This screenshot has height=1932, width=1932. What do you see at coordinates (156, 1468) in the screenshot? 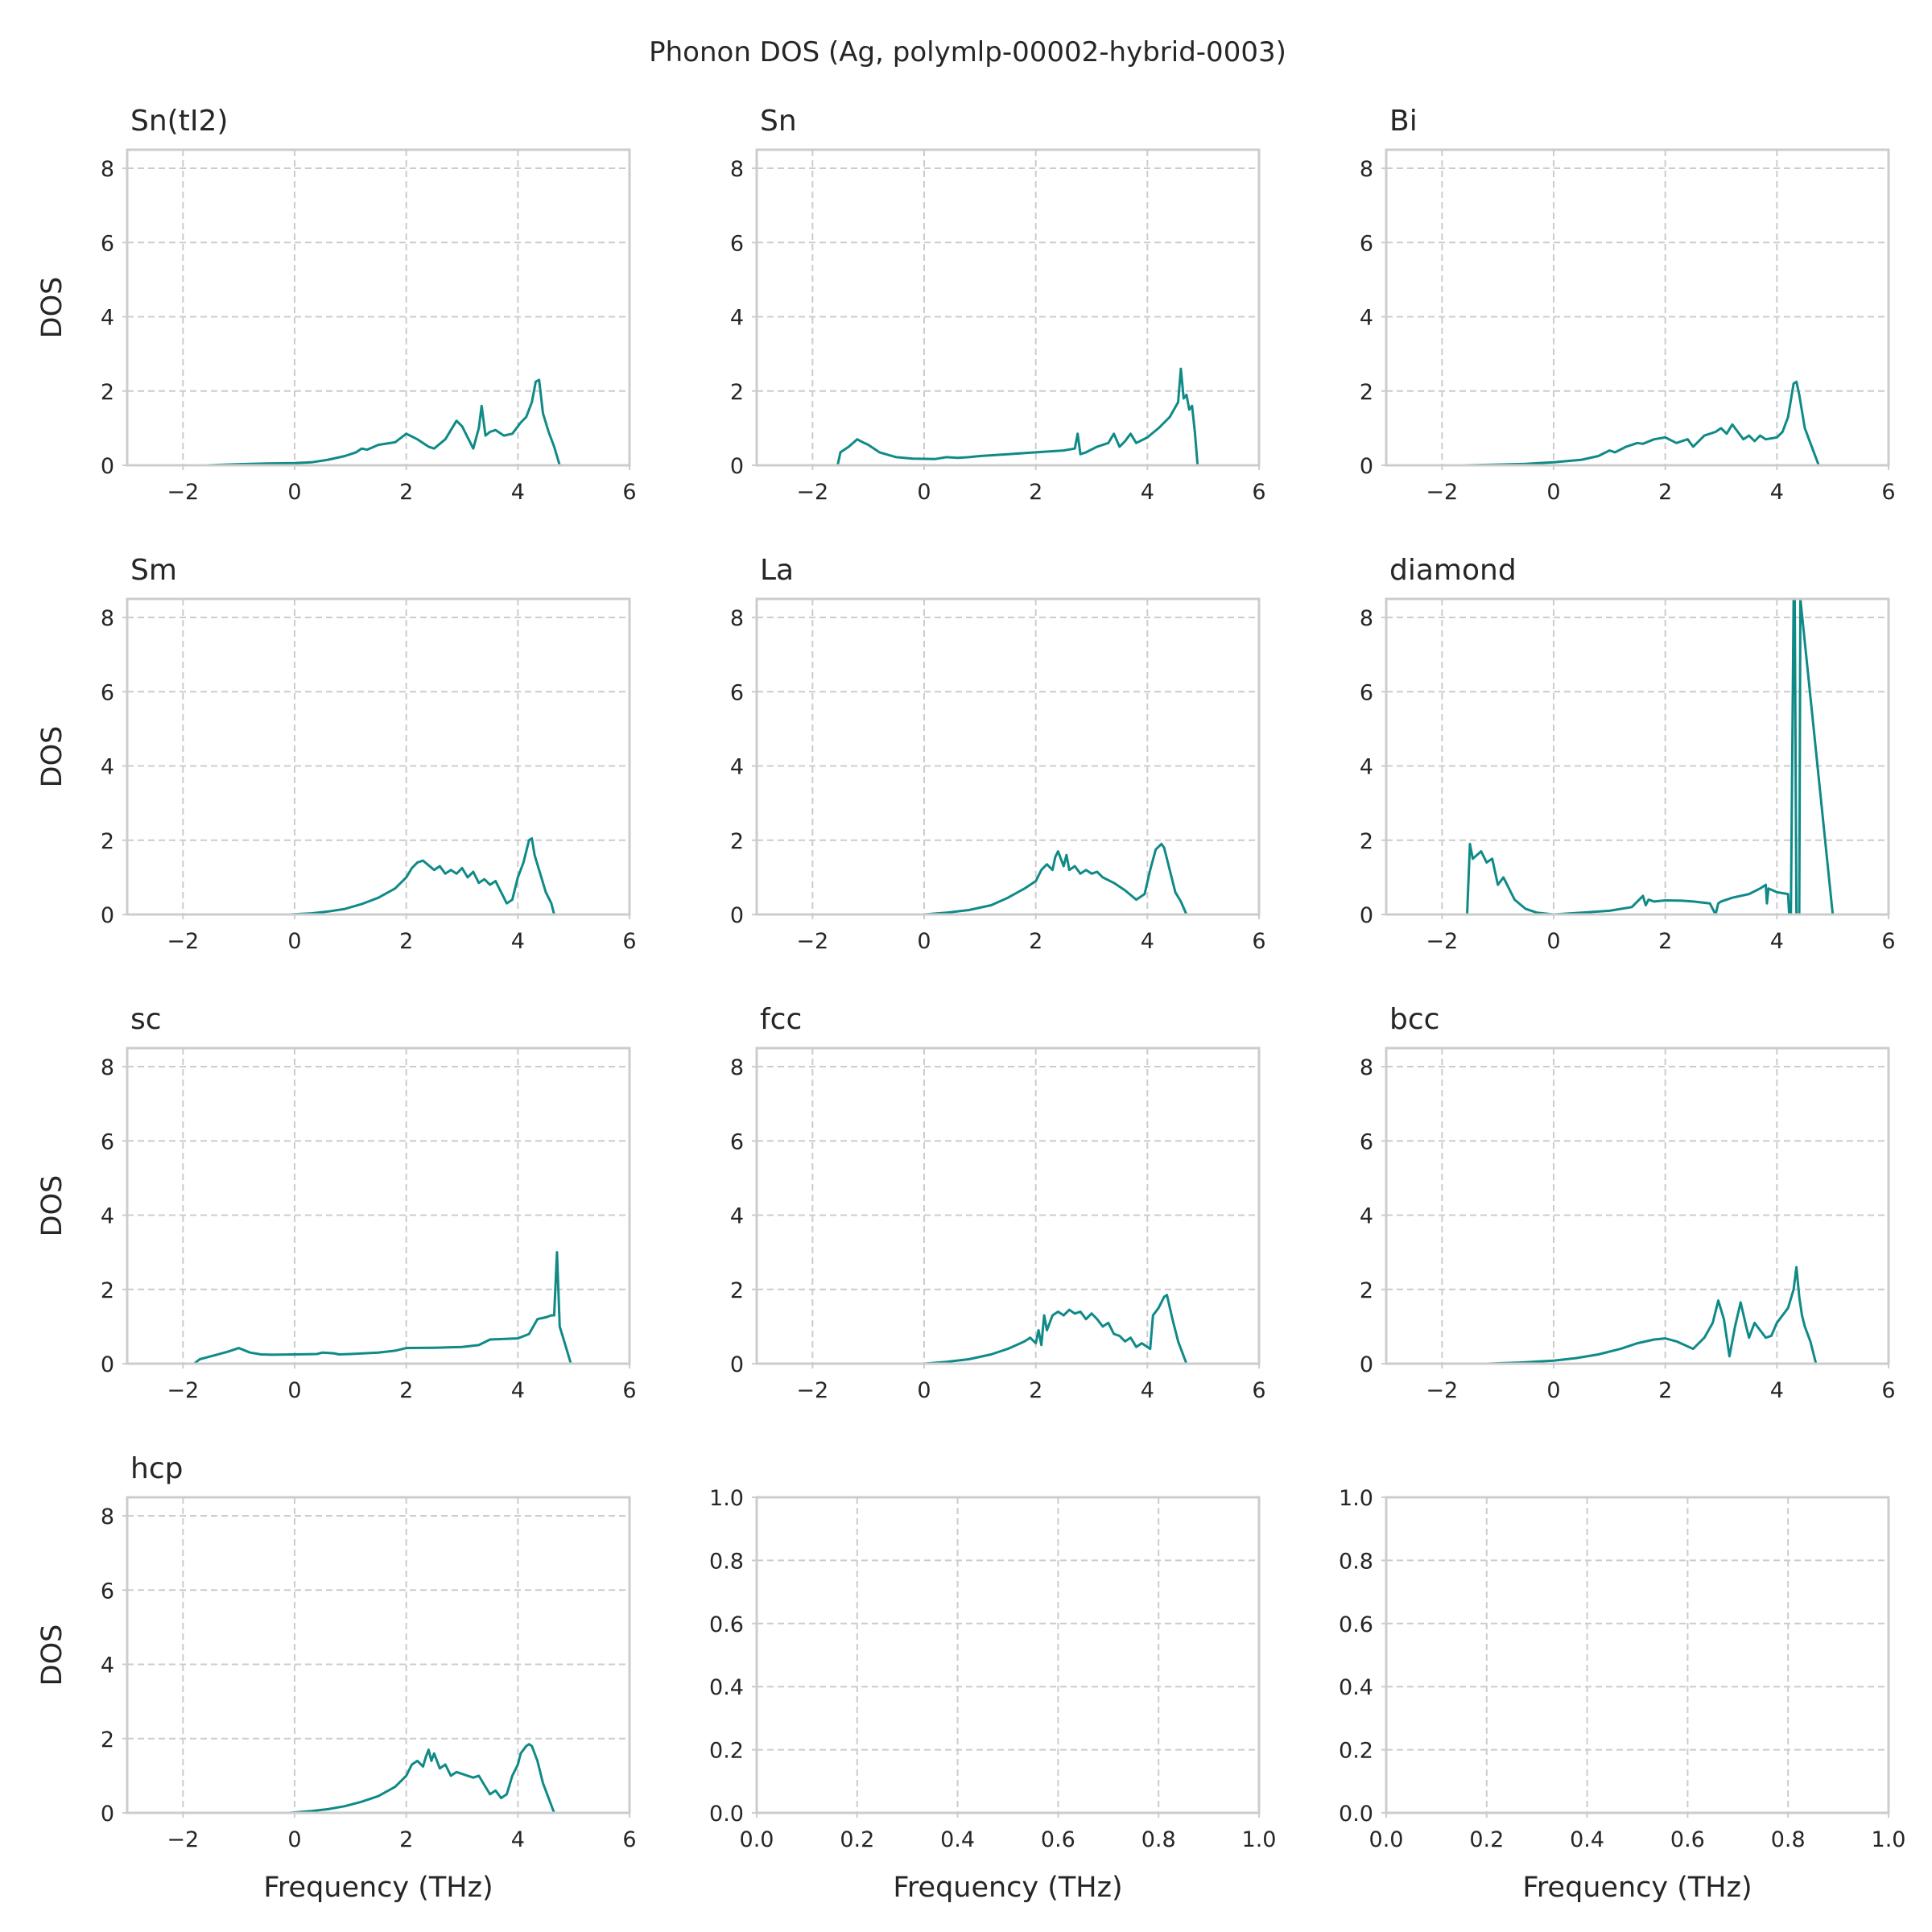
I see `subplot-title: hcp` at bounding box center [156, 1468].